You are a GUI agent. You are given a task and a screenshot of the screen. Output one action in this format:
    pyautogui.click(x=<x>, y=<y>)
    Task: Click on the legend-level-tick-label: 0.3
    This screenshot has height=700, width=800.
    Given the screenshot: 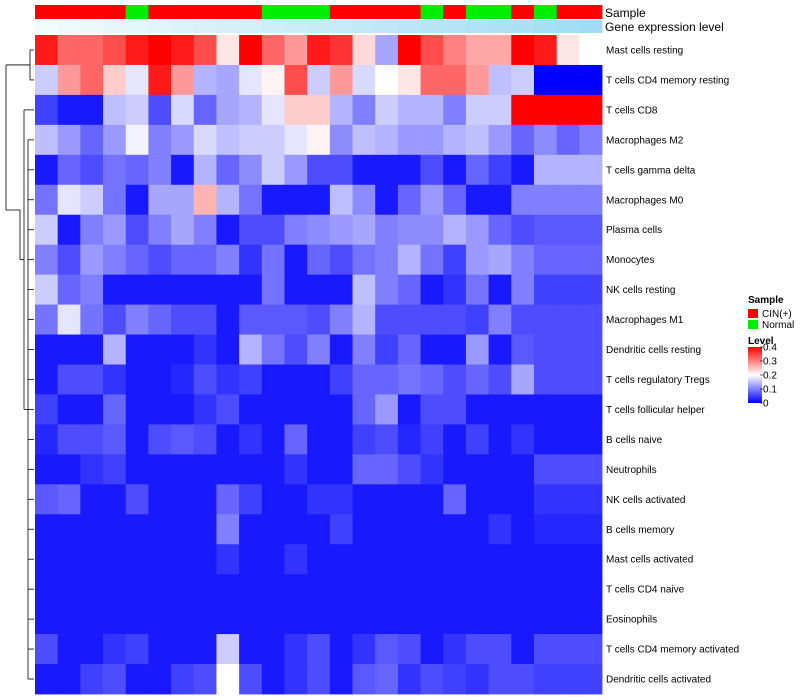 What is the action you would take?
    pyautogui.click(x=770, y=362)
    